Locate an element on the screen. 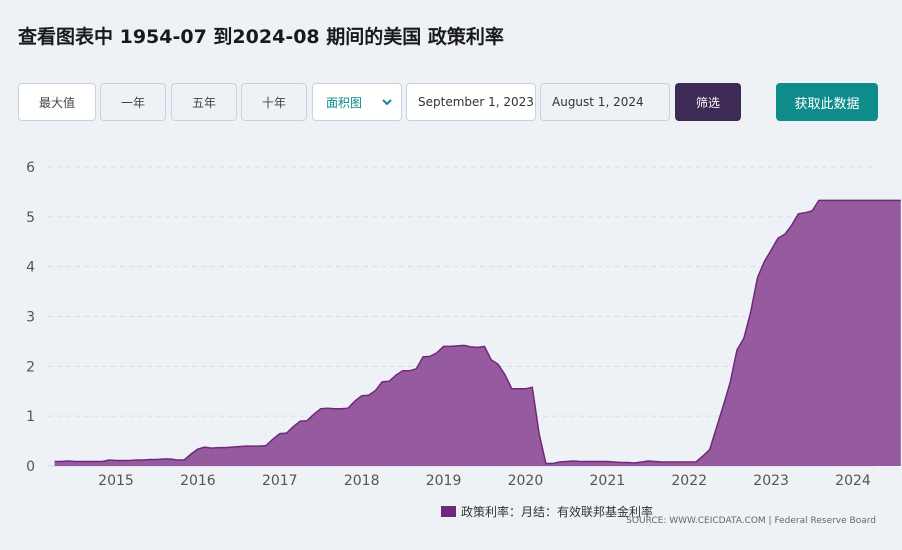 Image resolution: width=902 pixels, height=550 pixels. x-tick-label: 2023 is located at coordinates (771, 481).